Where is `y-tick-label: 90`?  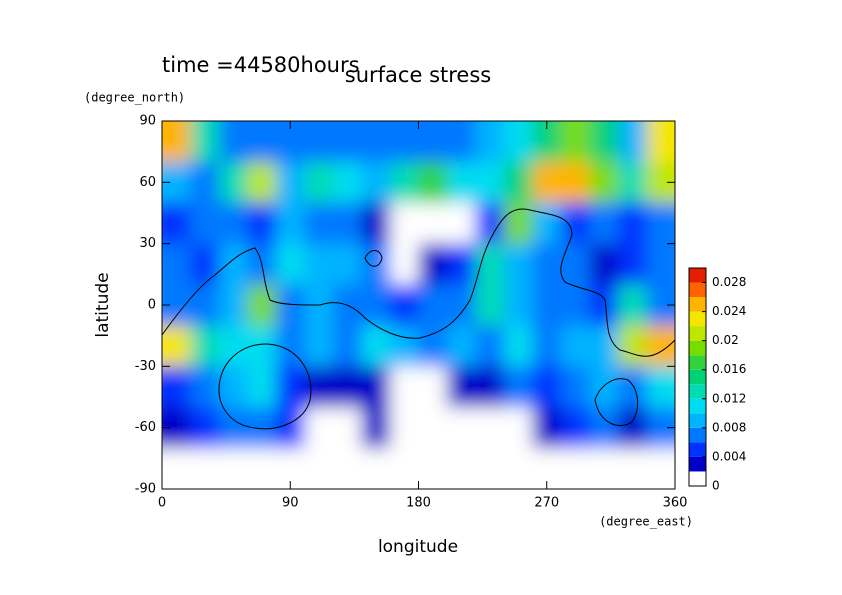
y-tick-label: 90 is located at coordinates (147, 121).